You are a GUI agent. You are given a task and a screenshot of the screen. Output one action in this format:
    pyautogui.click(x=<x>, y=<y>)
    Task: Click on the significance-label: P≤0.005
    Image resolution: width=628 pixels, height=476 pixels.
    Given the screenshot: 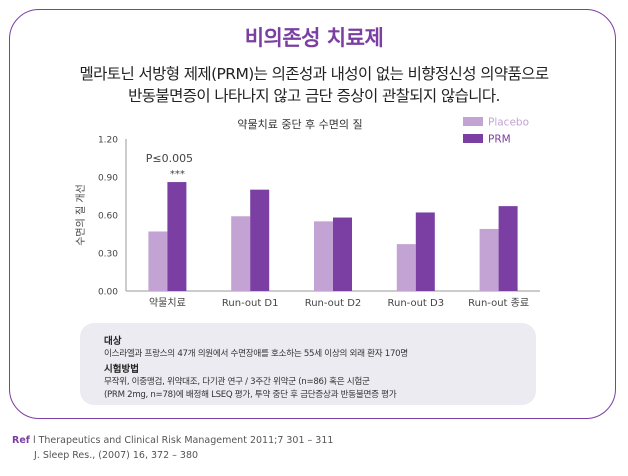 What is the action you would take?
    pyautogui.click(x=169, y=158)
    